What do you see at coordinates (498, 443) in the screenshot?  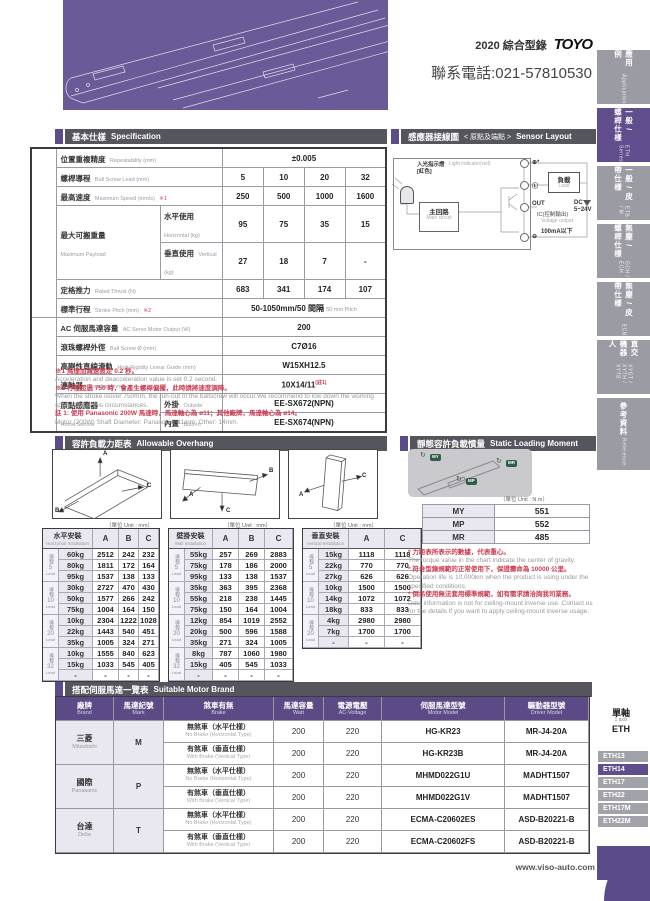 I see `moment-section-header: 靜態容許負載慣量 Static Loading Moment` at bounding box center [498, 443].